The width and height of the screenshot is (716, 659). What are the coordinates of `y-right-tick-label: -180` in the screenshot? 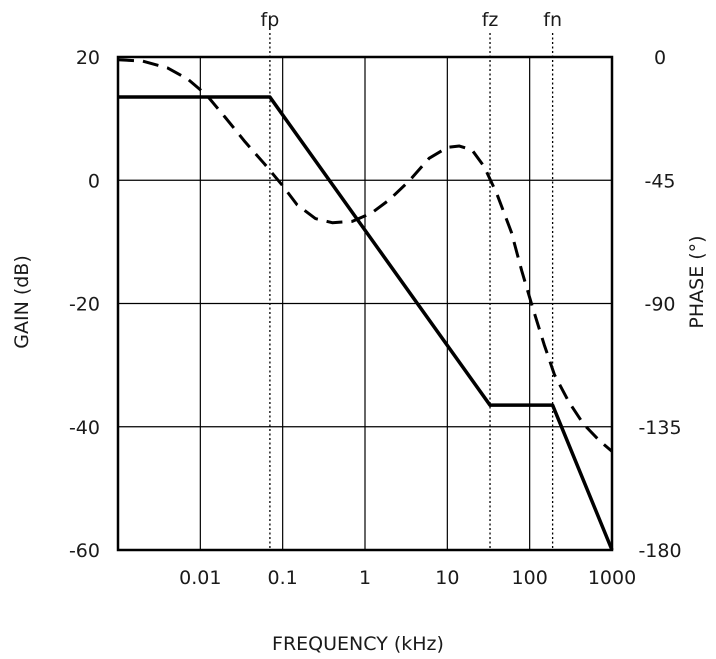 It's located at (659, 551).